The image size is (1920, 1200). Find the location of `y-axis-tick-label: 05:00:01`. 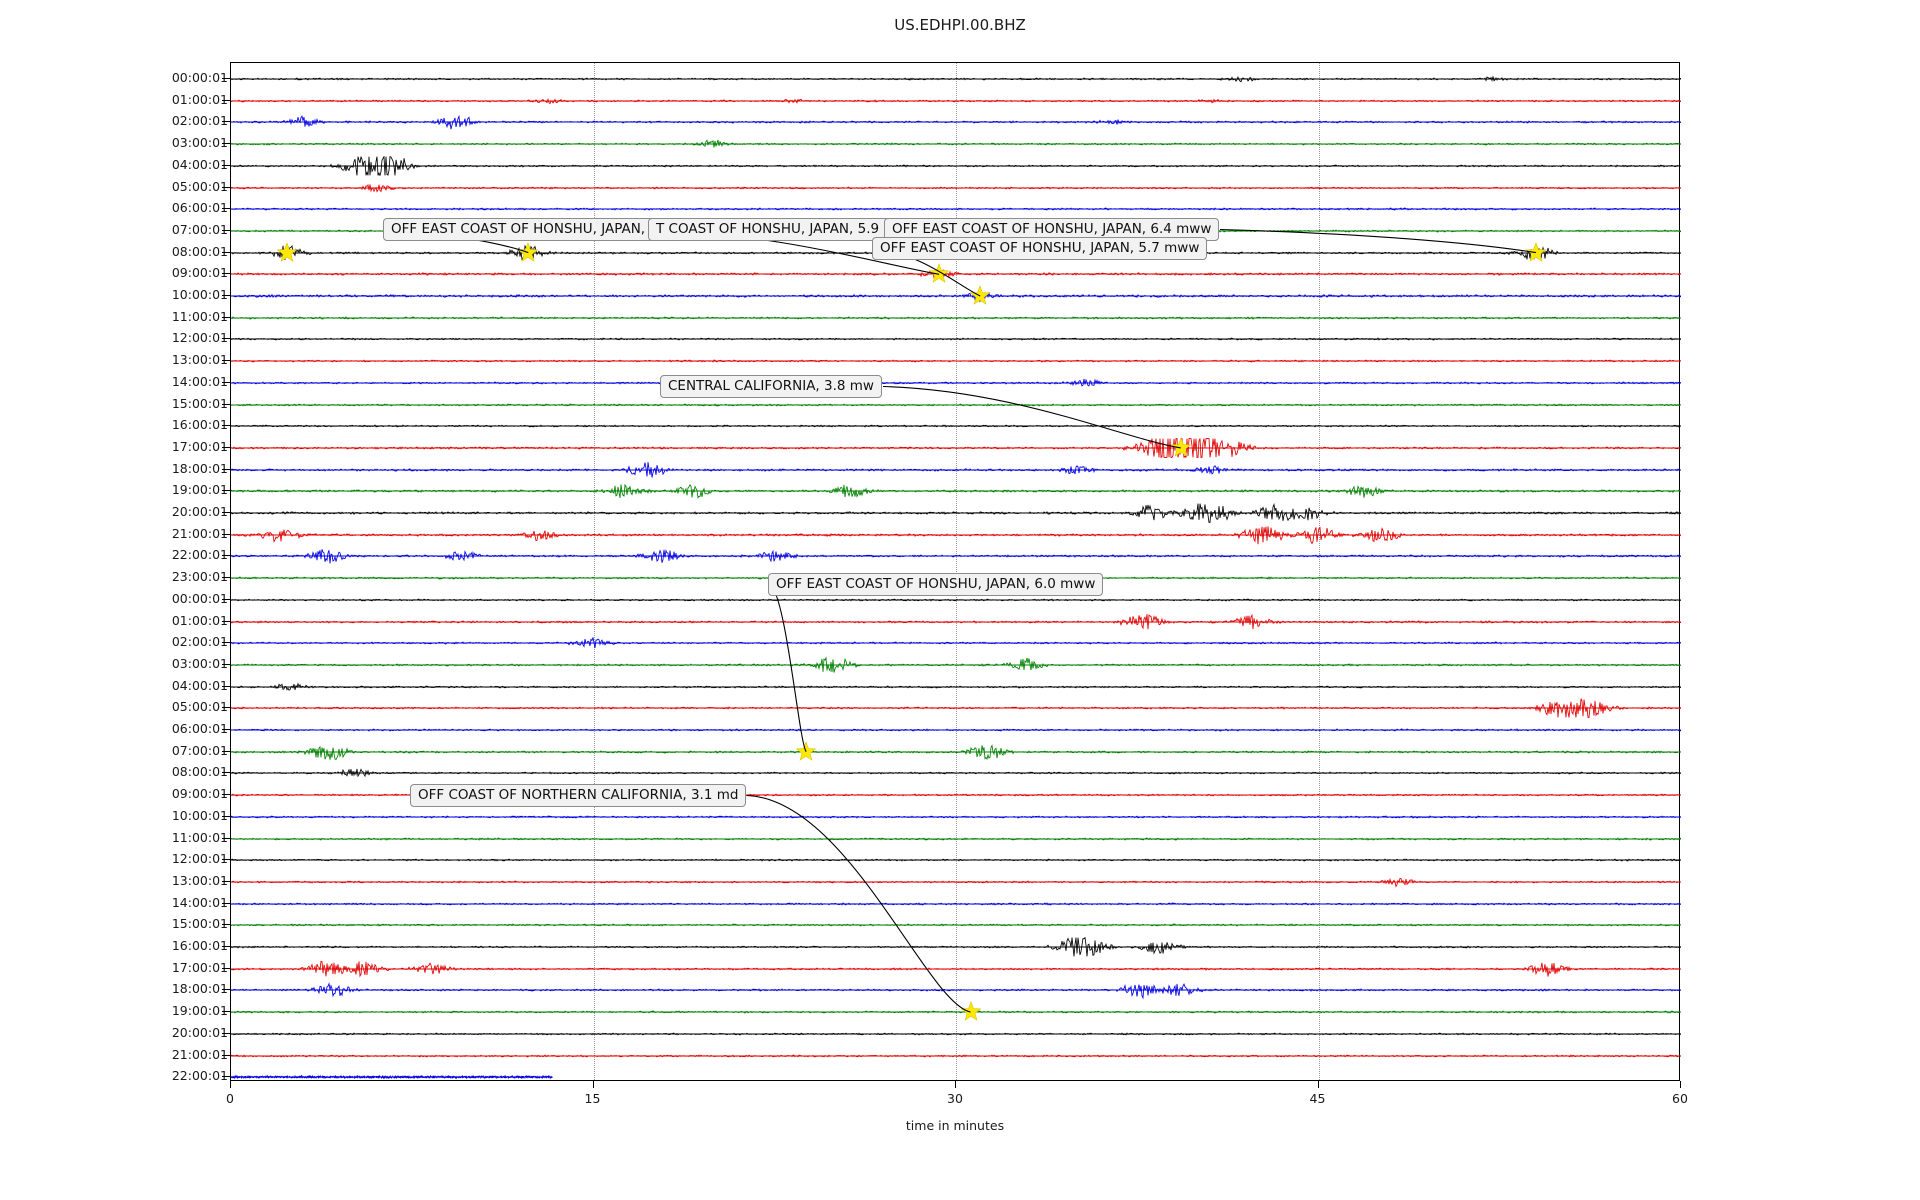

y-axis-tick-label: 05:00:01 is located at coordinates (199, 707).